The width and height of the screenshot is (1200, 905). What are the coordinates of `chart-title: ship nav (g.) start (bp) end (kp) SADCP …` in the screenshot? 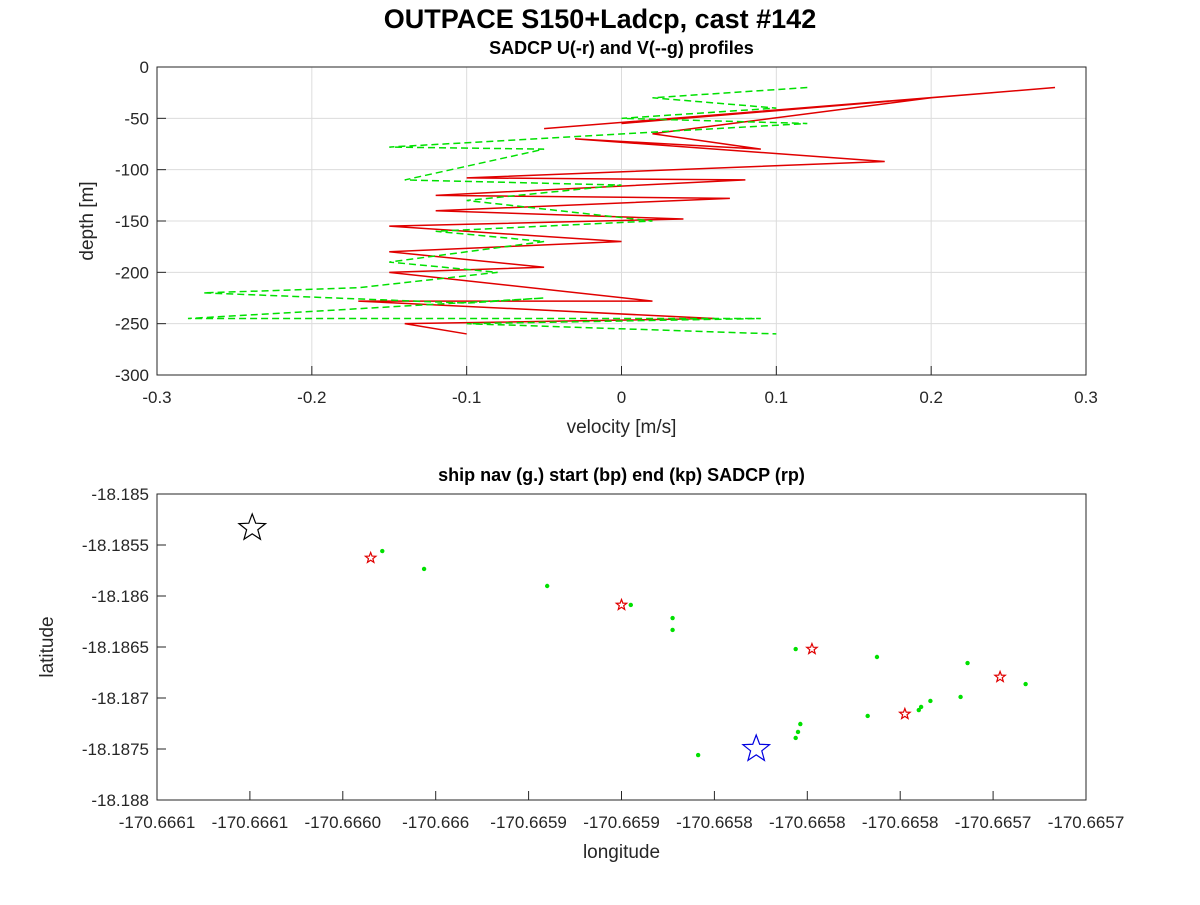 It's located at (621, 475).